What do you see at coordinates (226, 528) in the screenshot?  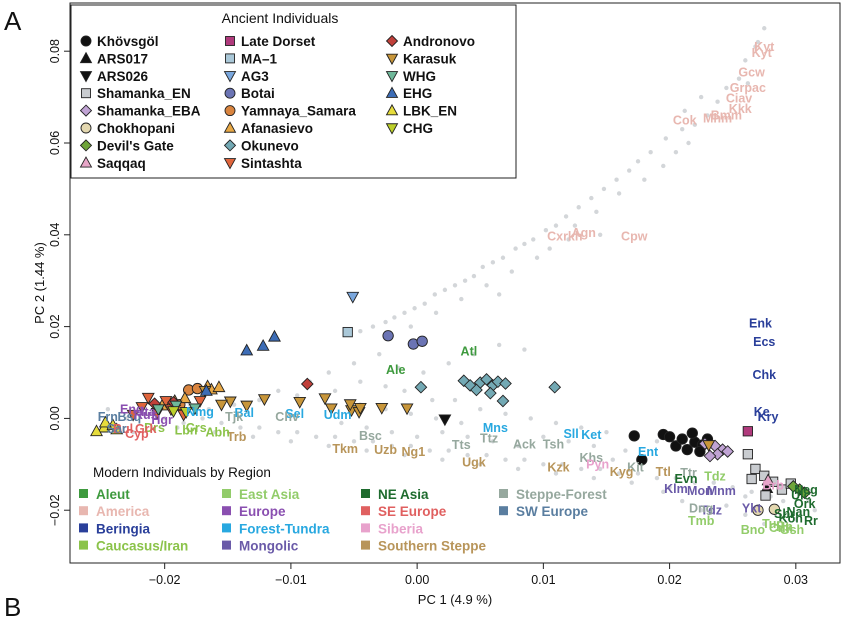 I see `region-swatch-forest-tundra` at bounding box center [226, 528].